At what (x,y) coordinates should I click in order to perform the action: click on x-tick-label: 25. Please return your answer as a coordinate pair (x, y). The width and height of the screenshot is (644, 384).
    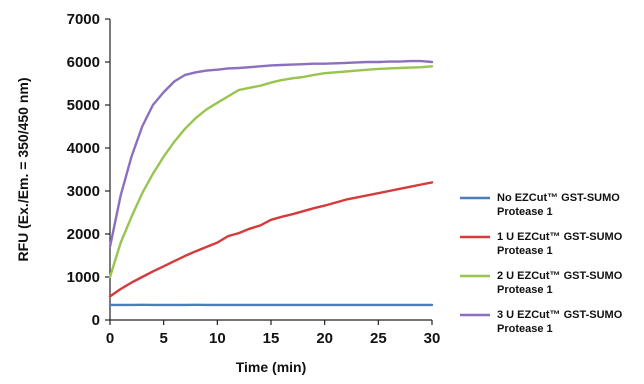
    Looking at the image, I should click on (378, 338).